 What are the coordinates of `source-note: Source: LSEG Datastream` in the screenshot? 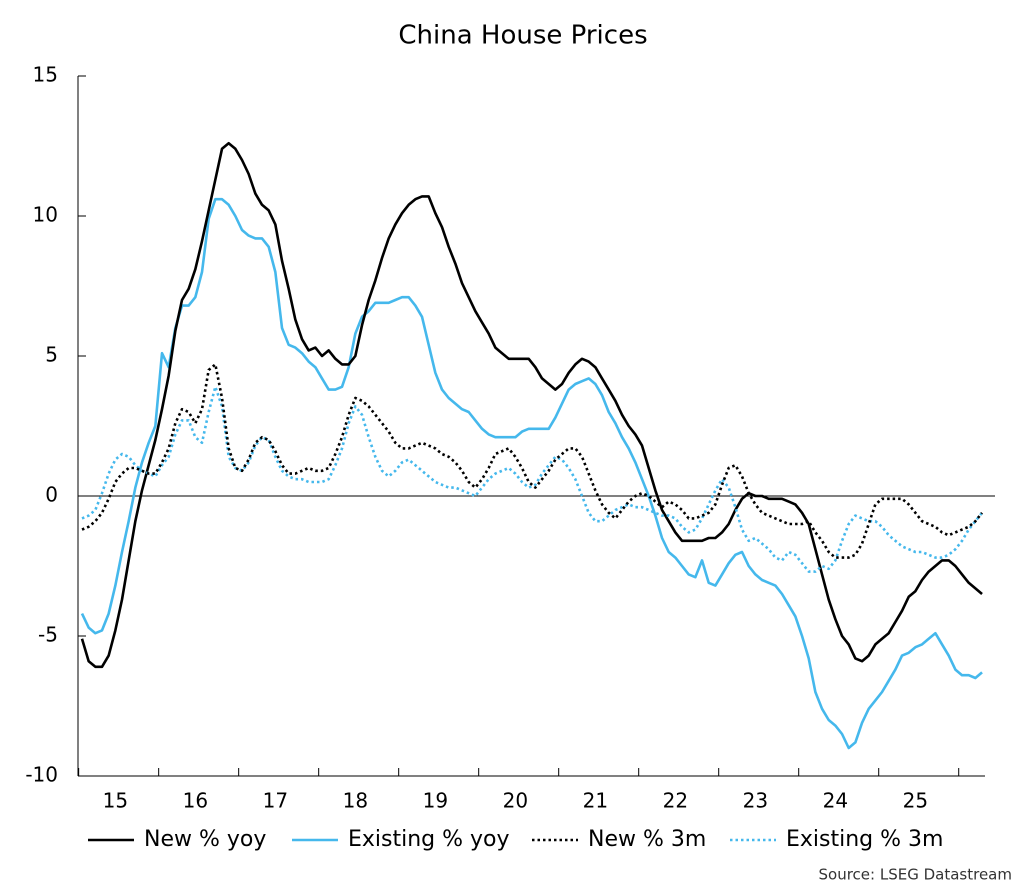 It's located at (915, 875).